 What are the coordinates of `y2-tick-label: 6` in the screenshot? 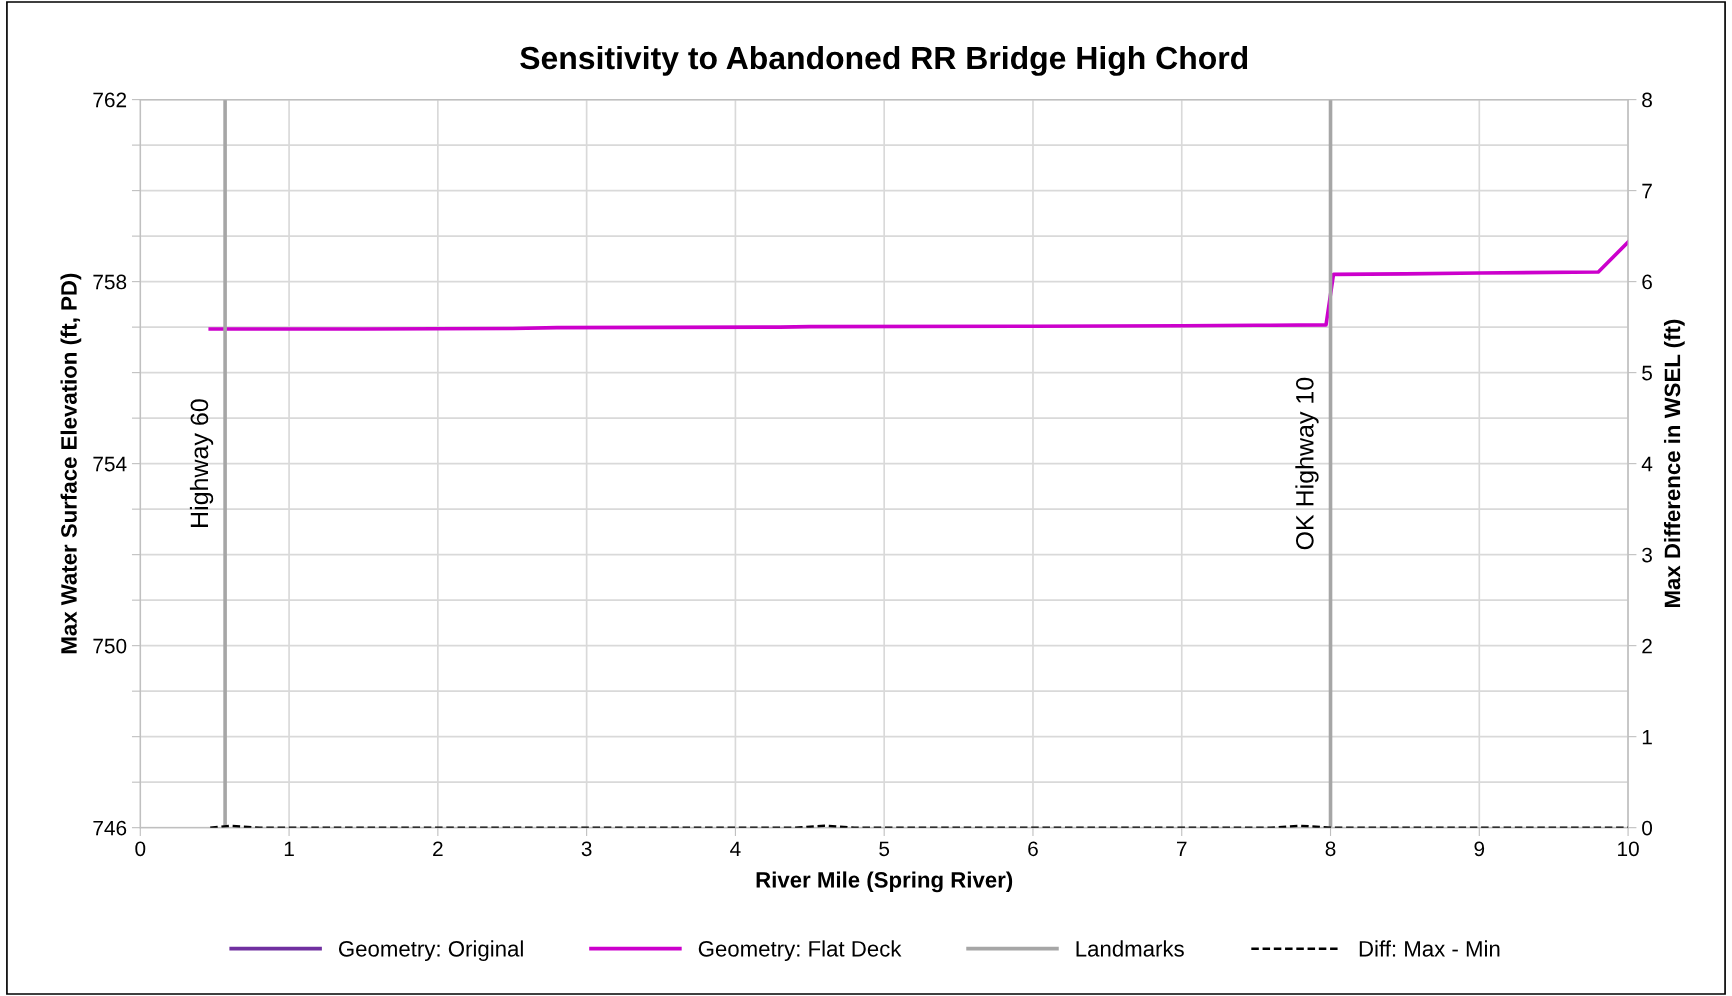 It's located at (1647, 282).